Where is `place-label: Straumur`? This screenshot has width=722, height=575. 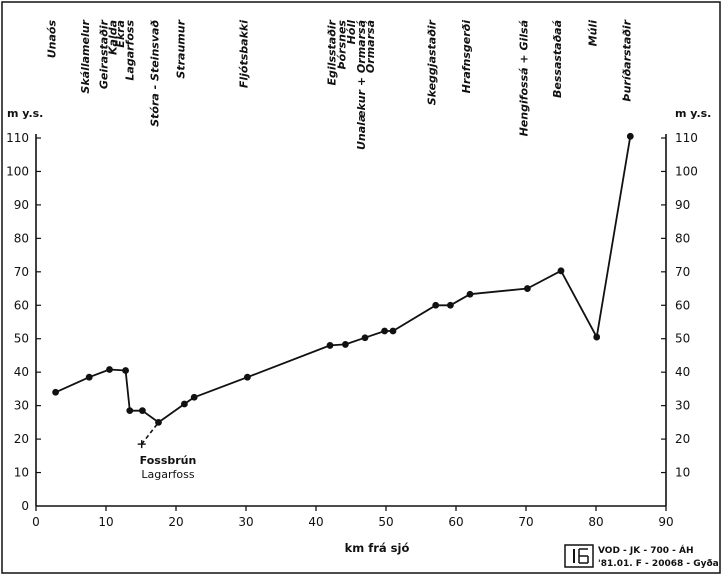 place-label: Straumur is located at coordinates (180, 48).